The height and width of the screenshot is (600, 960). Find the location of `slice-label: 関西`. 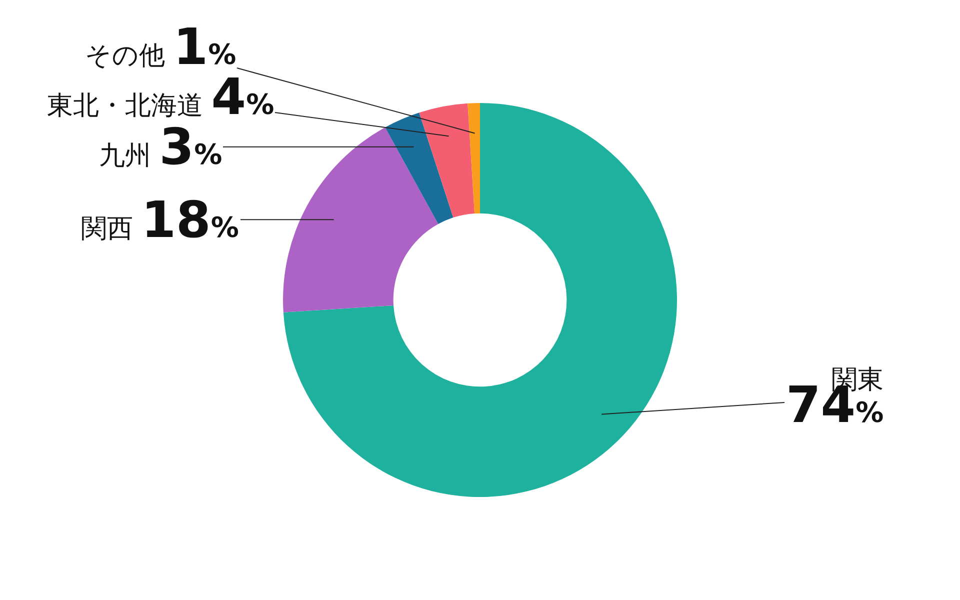

slice-label: 関西 is located at coordinates (107, 229).